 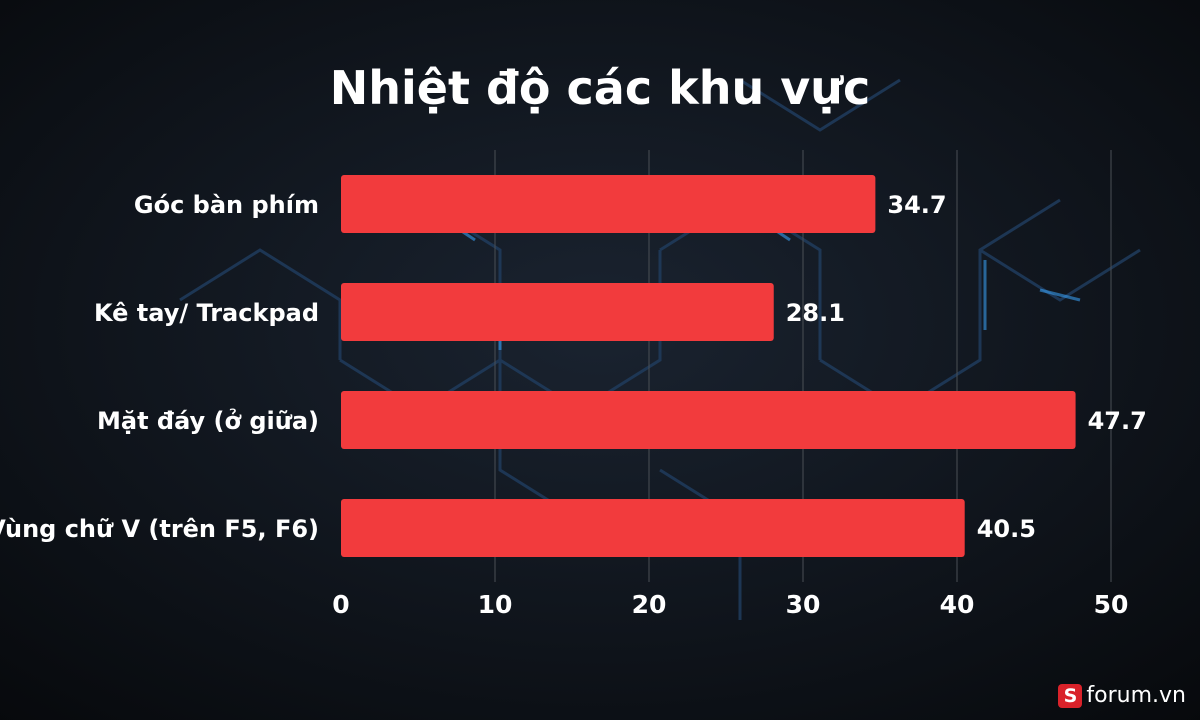 What do you see at coordinates (730, 604) in the screenshot?
I see `x-axis-ticks: 0 10 20 30 40 50` at bounding box center [730, 604].